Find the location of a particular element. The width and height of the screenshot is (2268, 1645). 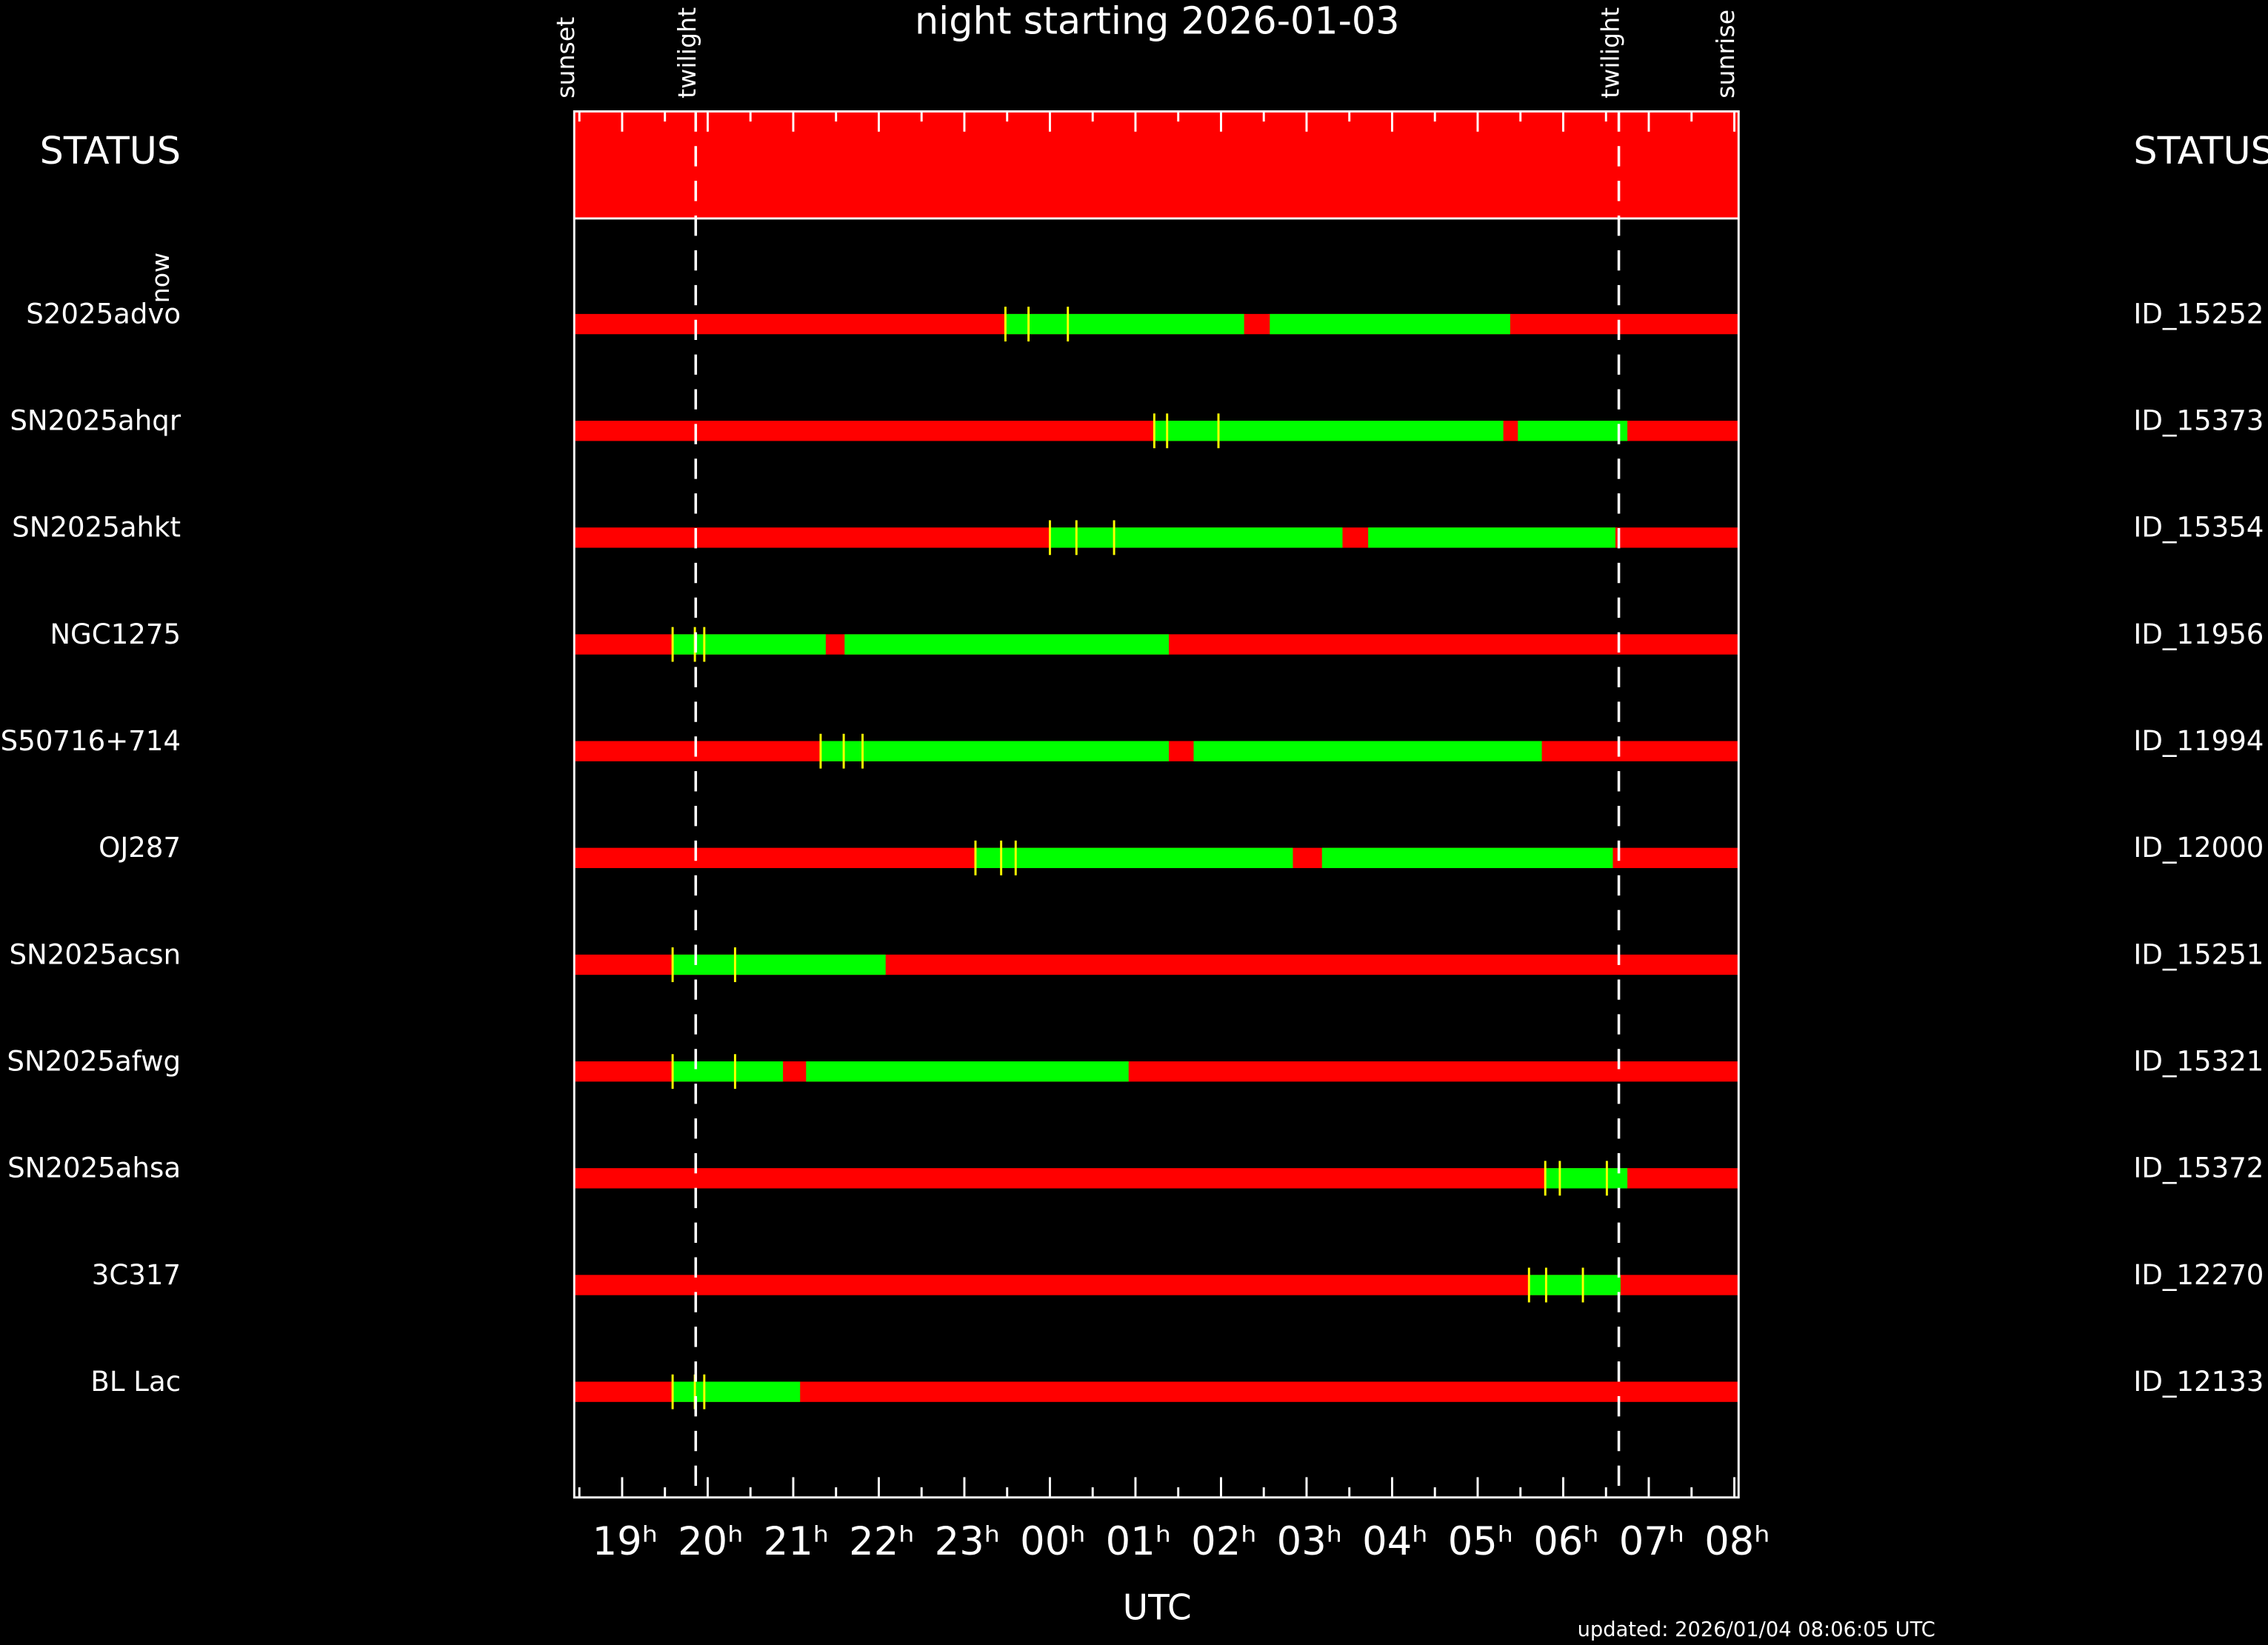

row-id: ID_11994 is located at coordinates (2198, 741).